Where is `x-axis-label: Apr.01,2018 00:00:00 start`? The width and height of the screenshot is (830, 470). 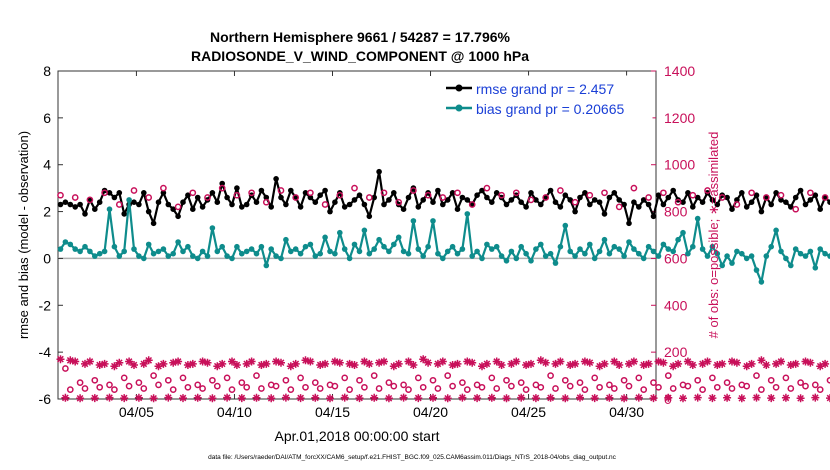
x-axis-label: Apr.01,2018 00:00:00 start is located at coordinates (356, 436).